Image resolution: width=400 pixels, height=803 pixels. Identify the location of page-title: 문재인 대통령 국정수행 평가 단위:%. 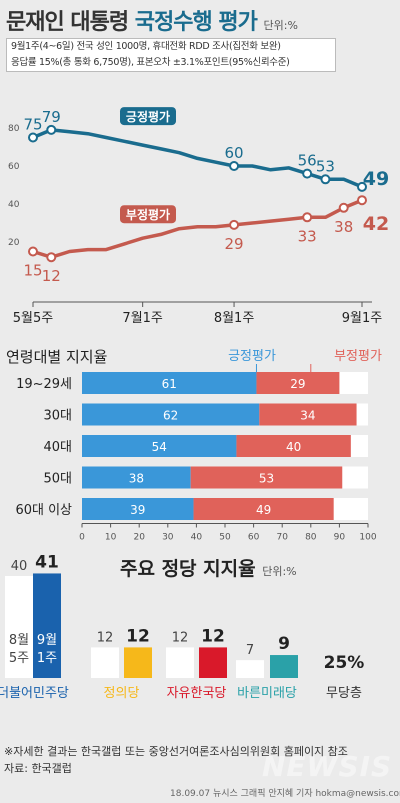
(152, 20).